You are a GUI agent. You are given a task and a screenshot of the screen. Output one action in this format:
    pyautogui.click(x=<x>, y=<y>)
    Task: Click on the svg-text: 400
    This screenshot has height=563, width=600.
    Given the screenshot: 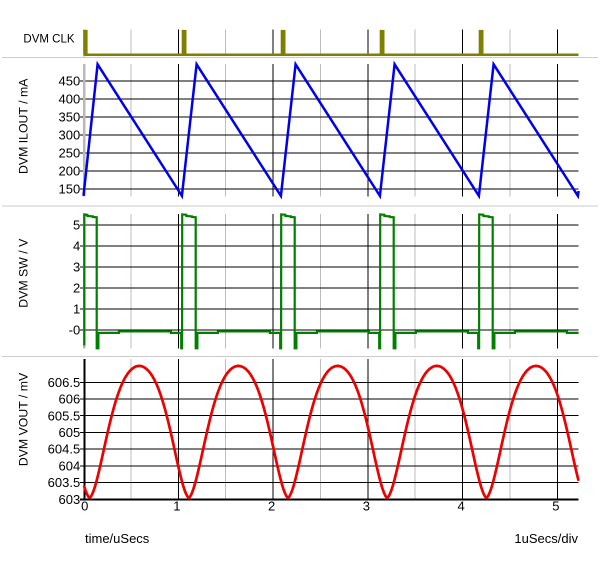 What is the action you would take?
    pyautogui.click(x=69, y=99)
    